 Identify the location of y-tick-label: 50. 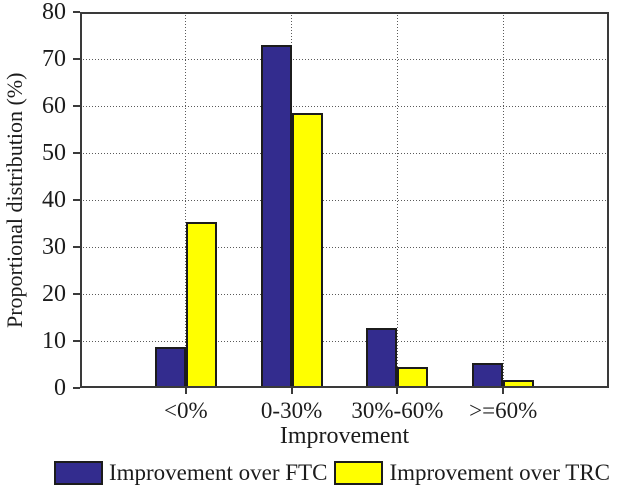
(54, 153).